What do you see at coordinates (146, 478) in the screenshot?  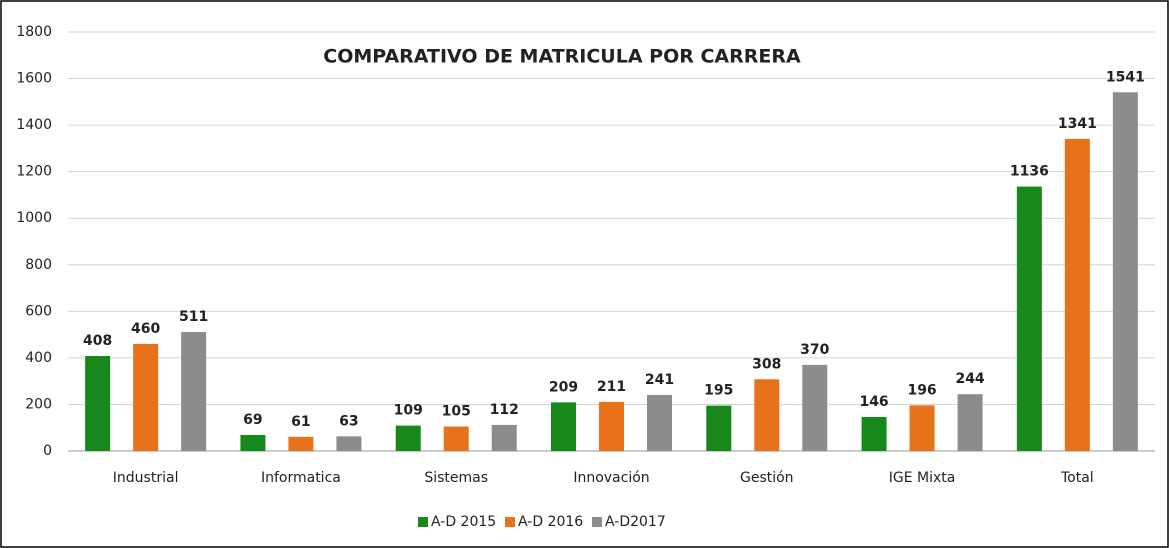 I see `x-tick-label: Industrial` at bounding box center [146, 478].